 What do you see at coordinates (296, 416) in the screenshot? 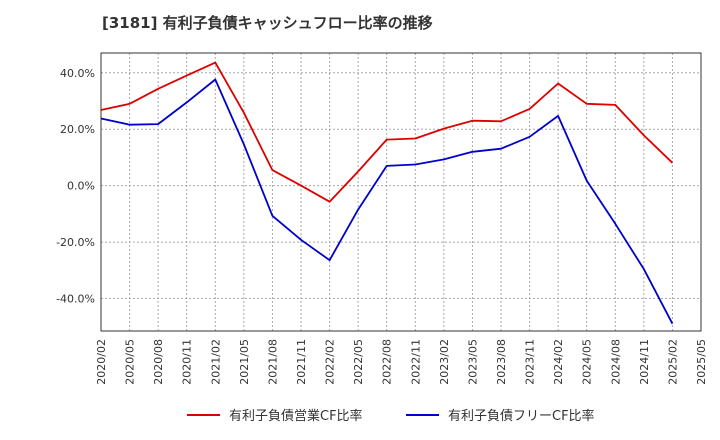
I see `legend-label-1: 有利子負債営業CF比率` at bounding box center [296, 416].